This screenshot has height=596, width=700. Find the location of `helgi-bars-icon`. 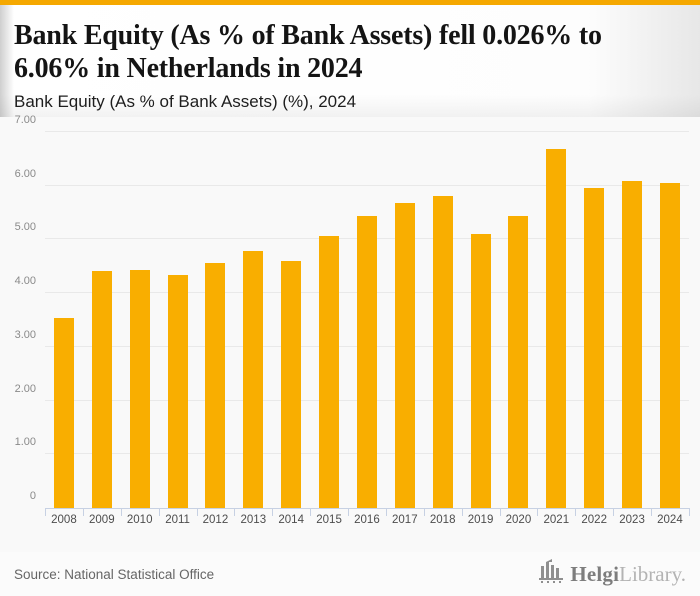

helgi-bars-icon is located at coordinates (551, 574).